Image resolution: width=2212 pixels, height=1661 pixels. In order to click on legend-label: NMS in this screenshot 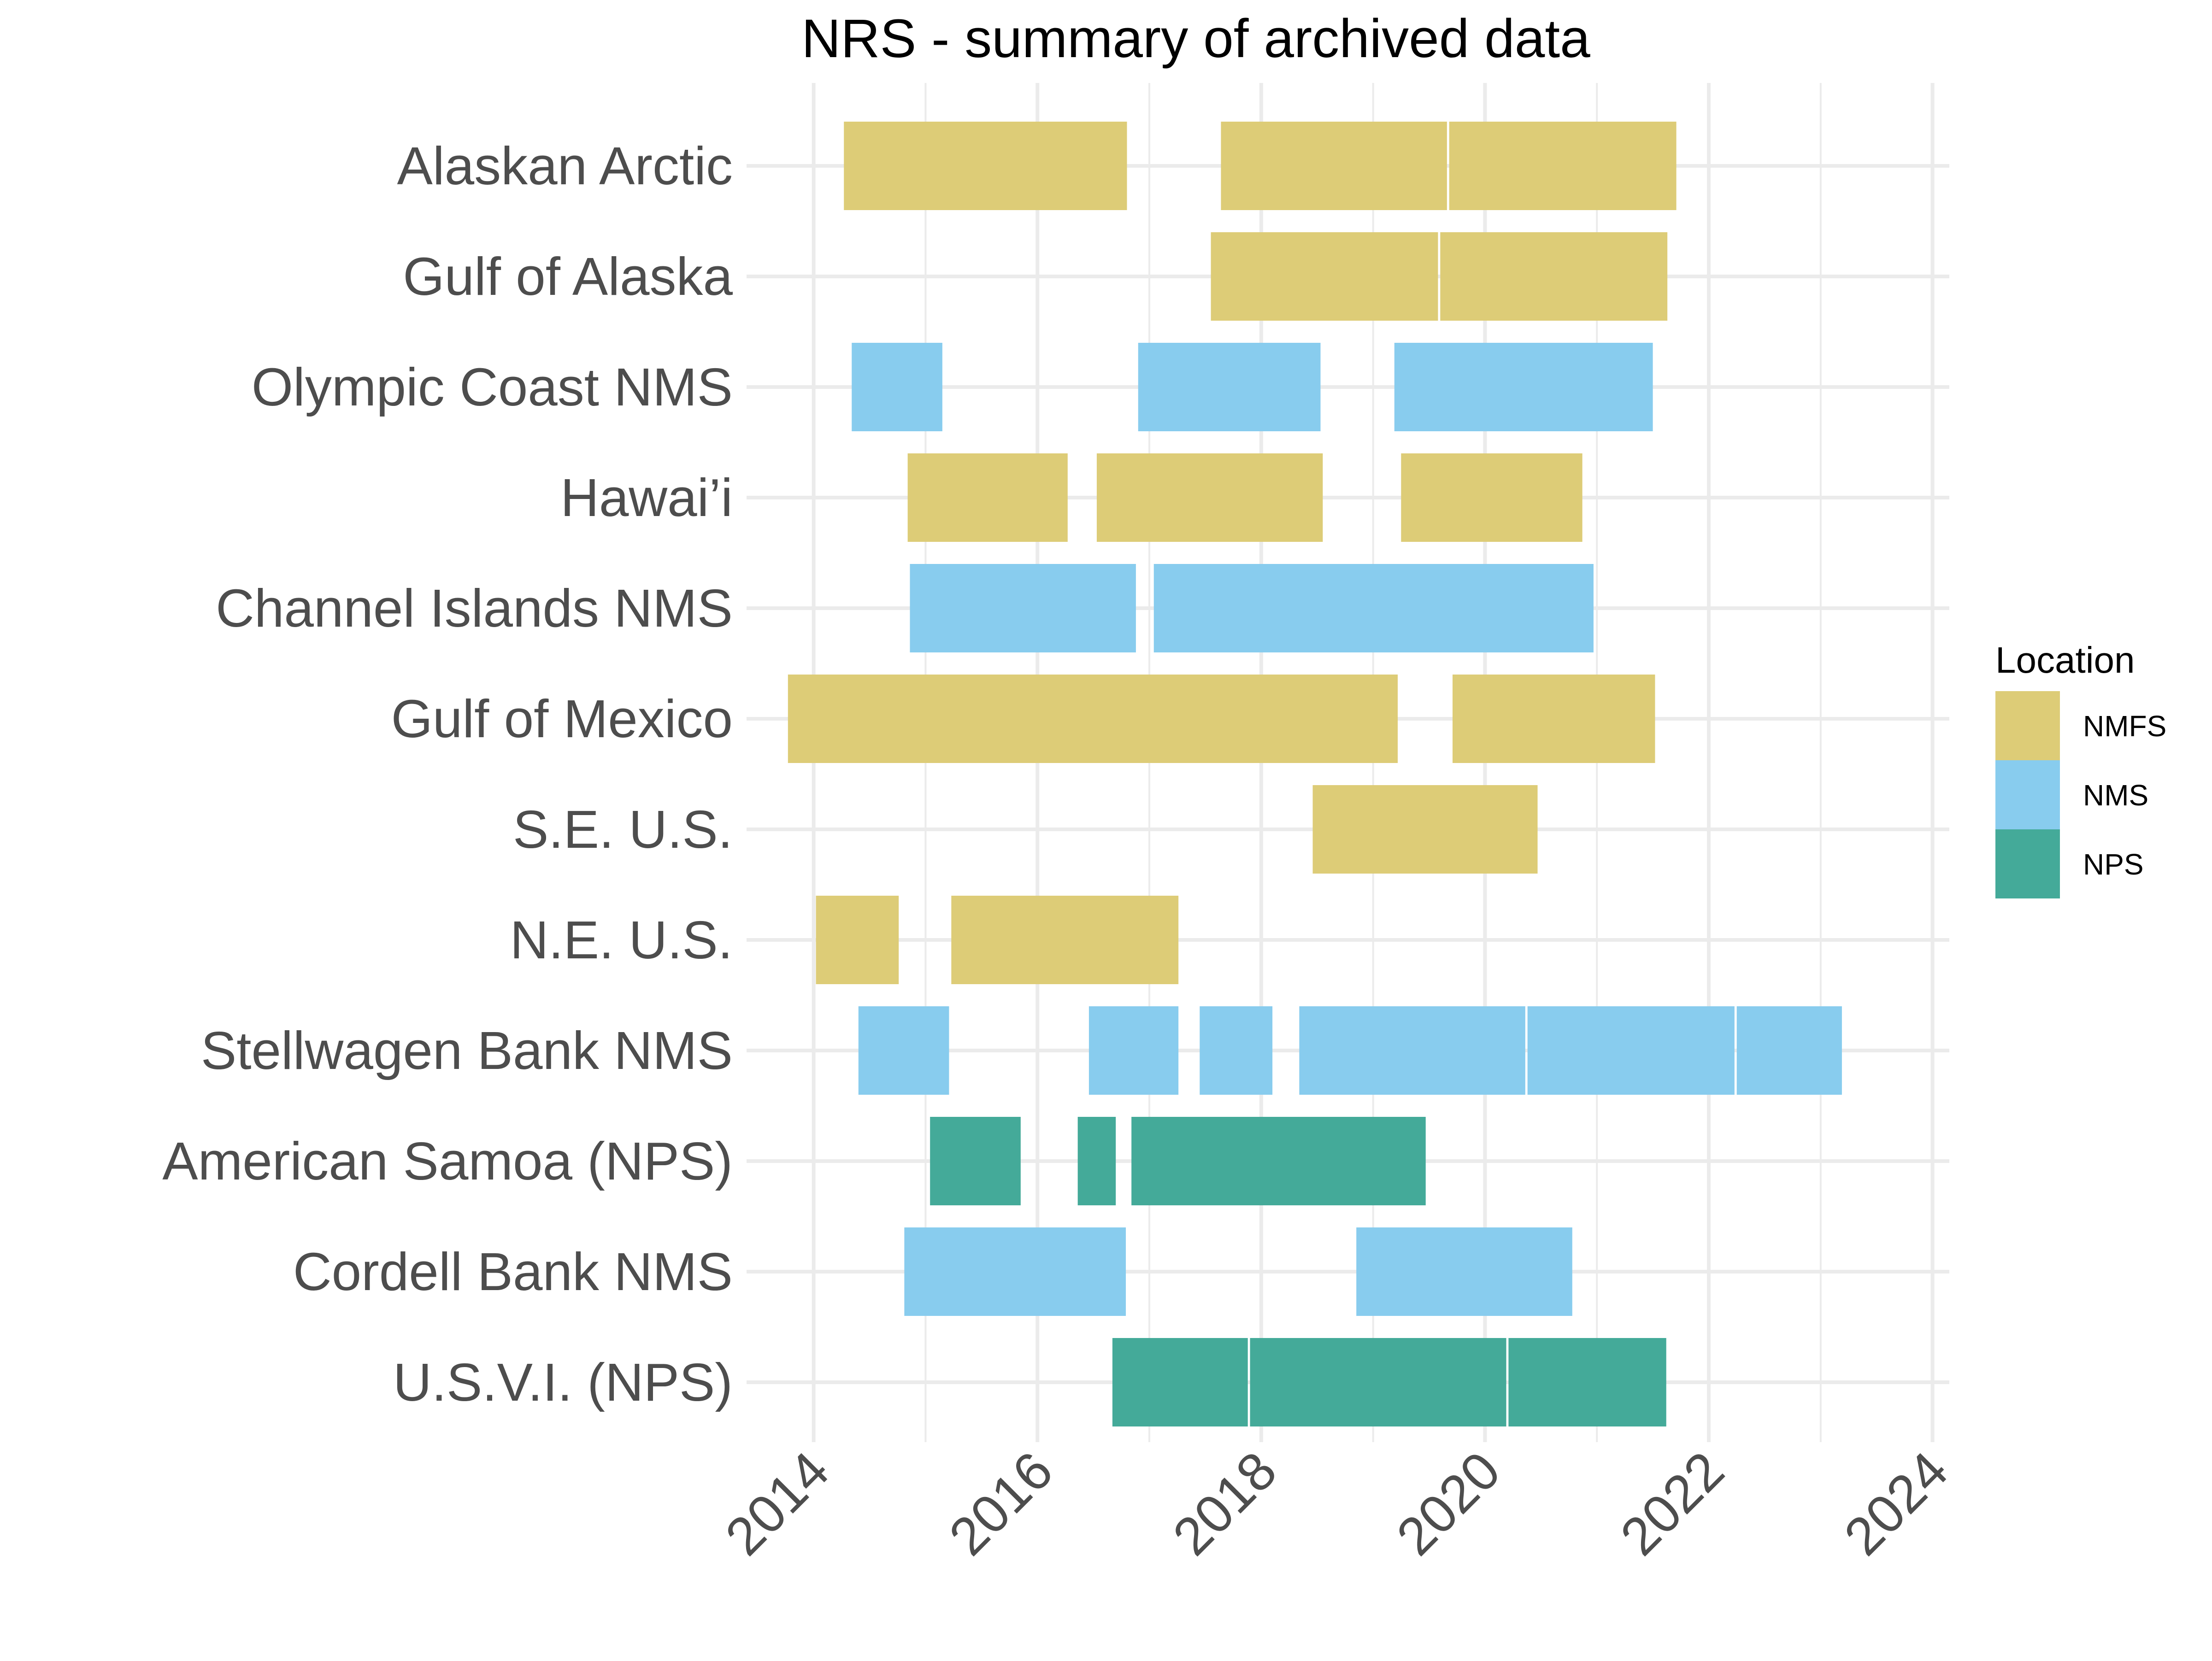, I will do `click(2115, 795)`.